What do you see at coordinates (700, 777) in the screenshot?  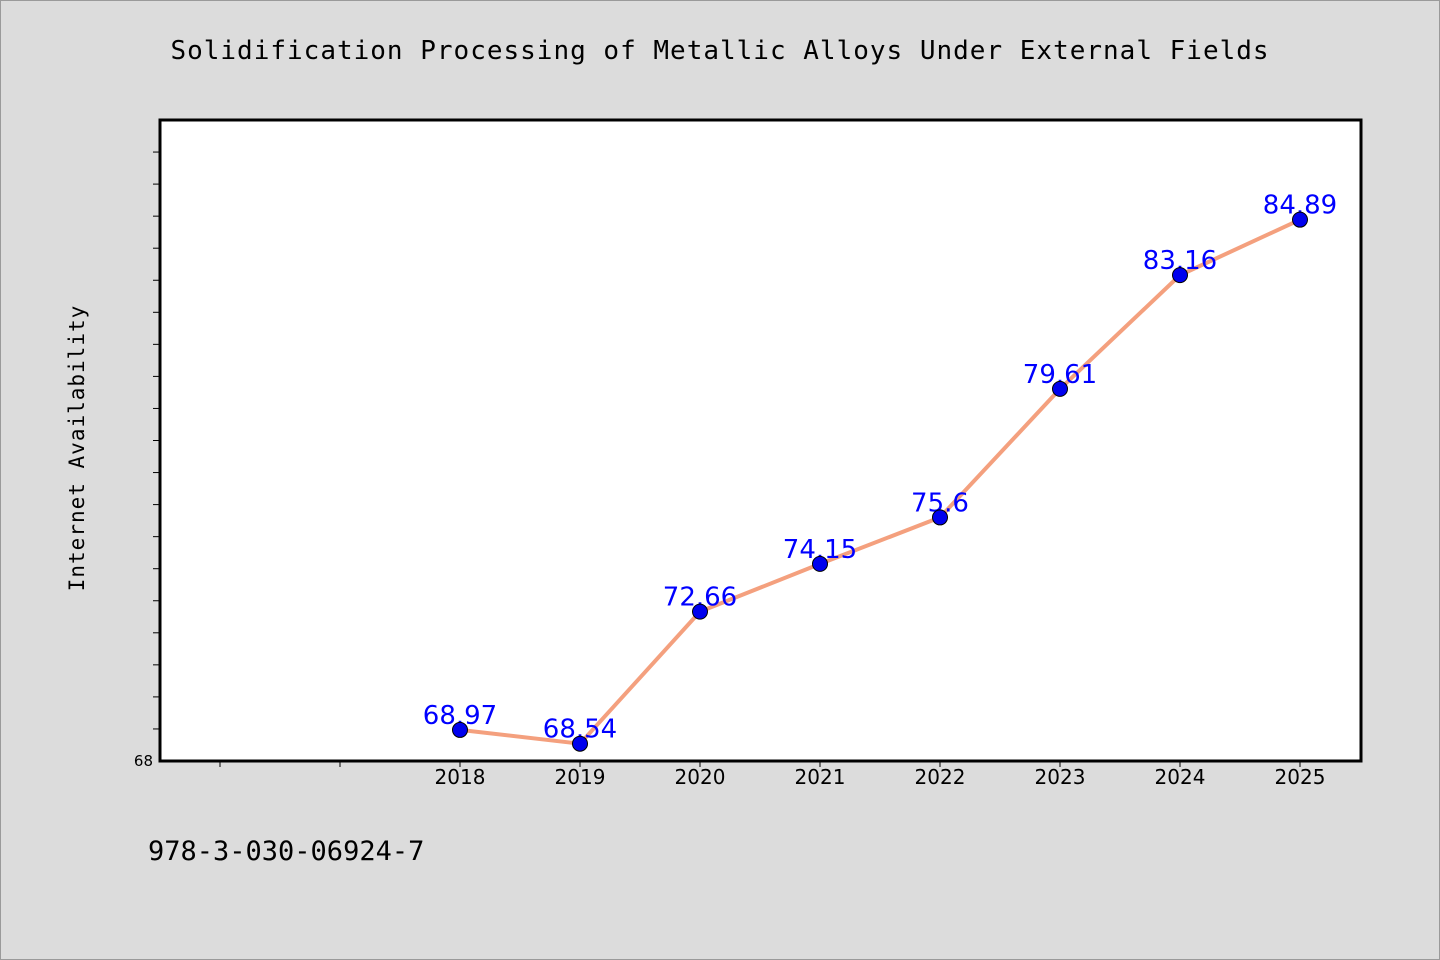 I see `x-tick-label: 2020` at bounding box center [700, 777].